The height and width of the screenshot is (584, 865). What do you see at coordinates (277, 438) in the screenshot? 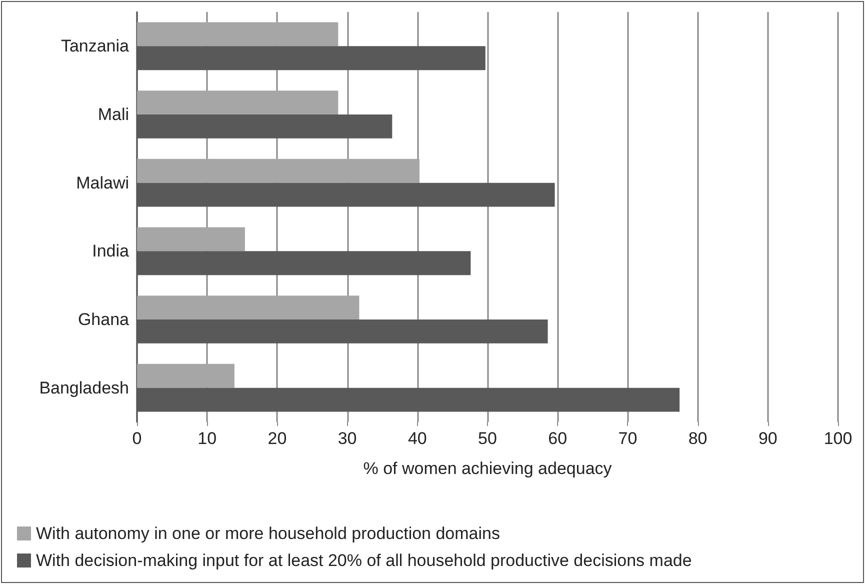
I see `x-tick-label: 20` at bounding box center [277, 438].